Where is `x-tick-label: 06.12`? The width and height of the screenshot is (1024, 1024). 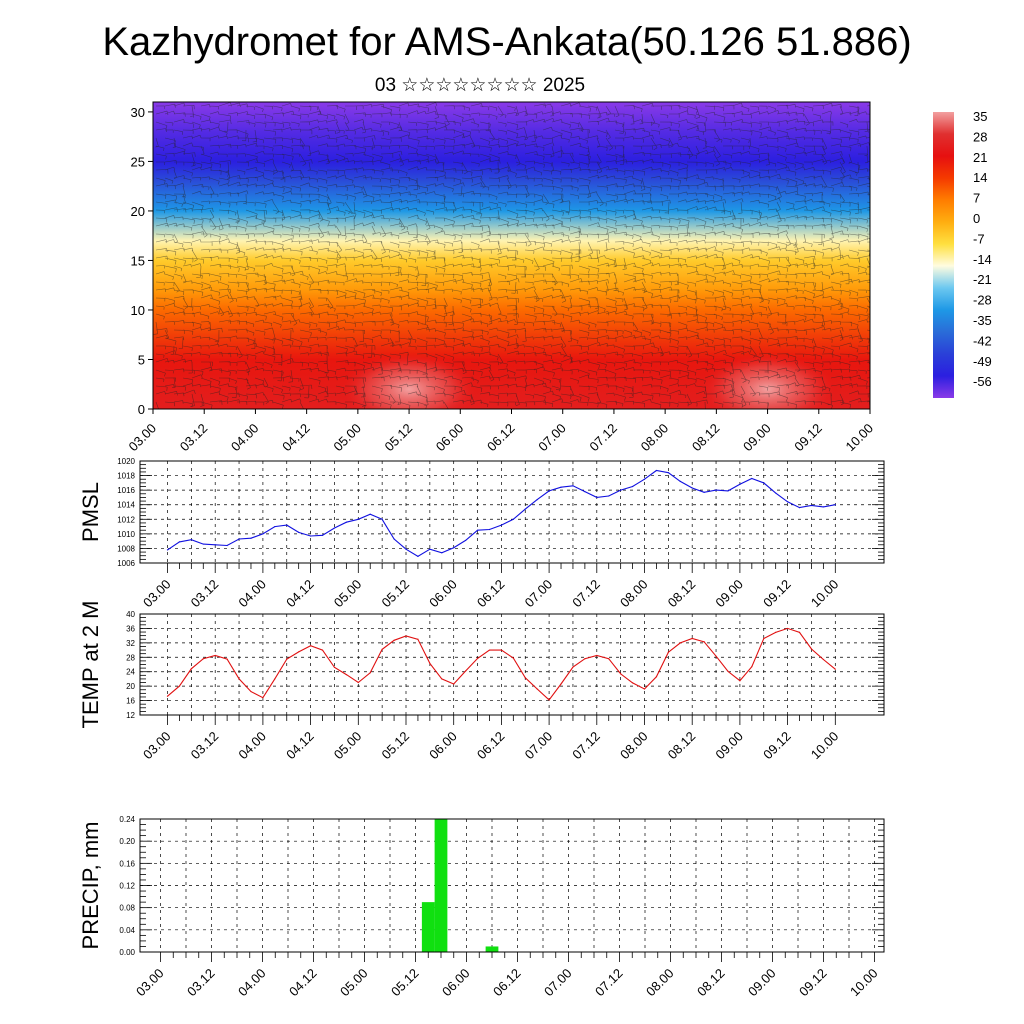 x-tick-label: 06.12 is located at coordinates (491, 594).